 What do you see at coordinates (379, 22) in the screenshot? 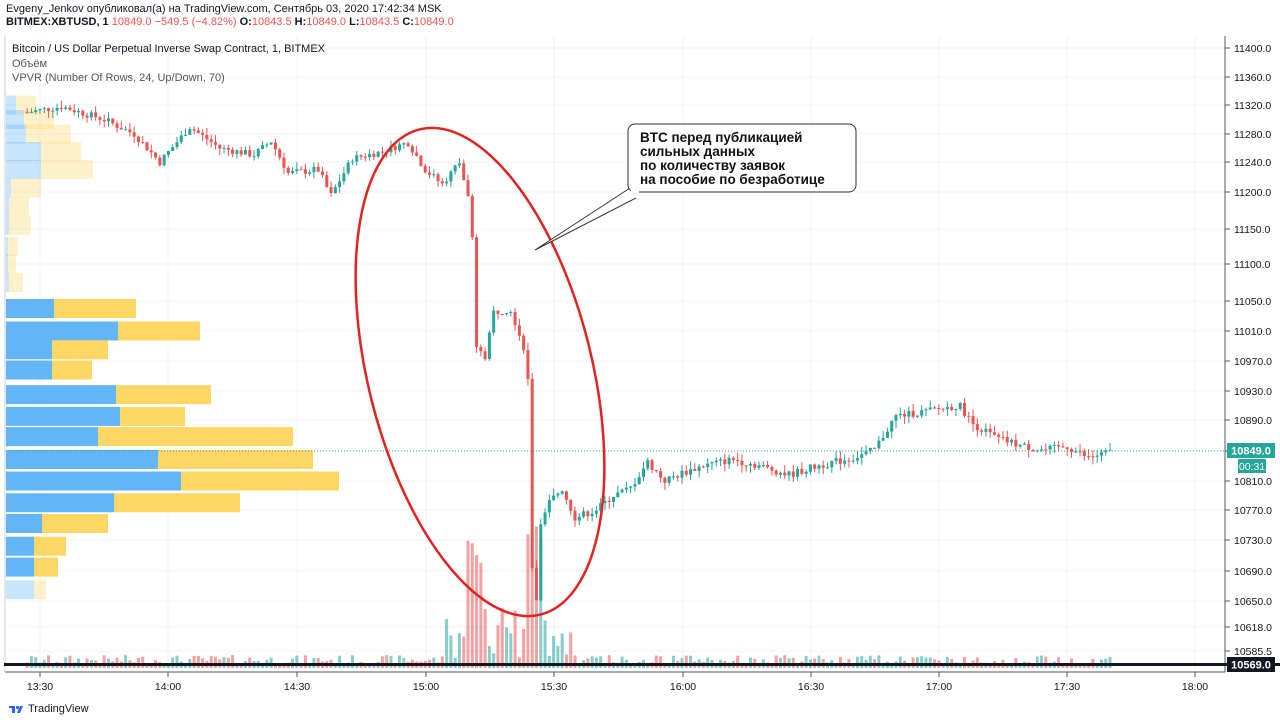
I see `low-value: 10843.5` at bounding box center [379, 22].